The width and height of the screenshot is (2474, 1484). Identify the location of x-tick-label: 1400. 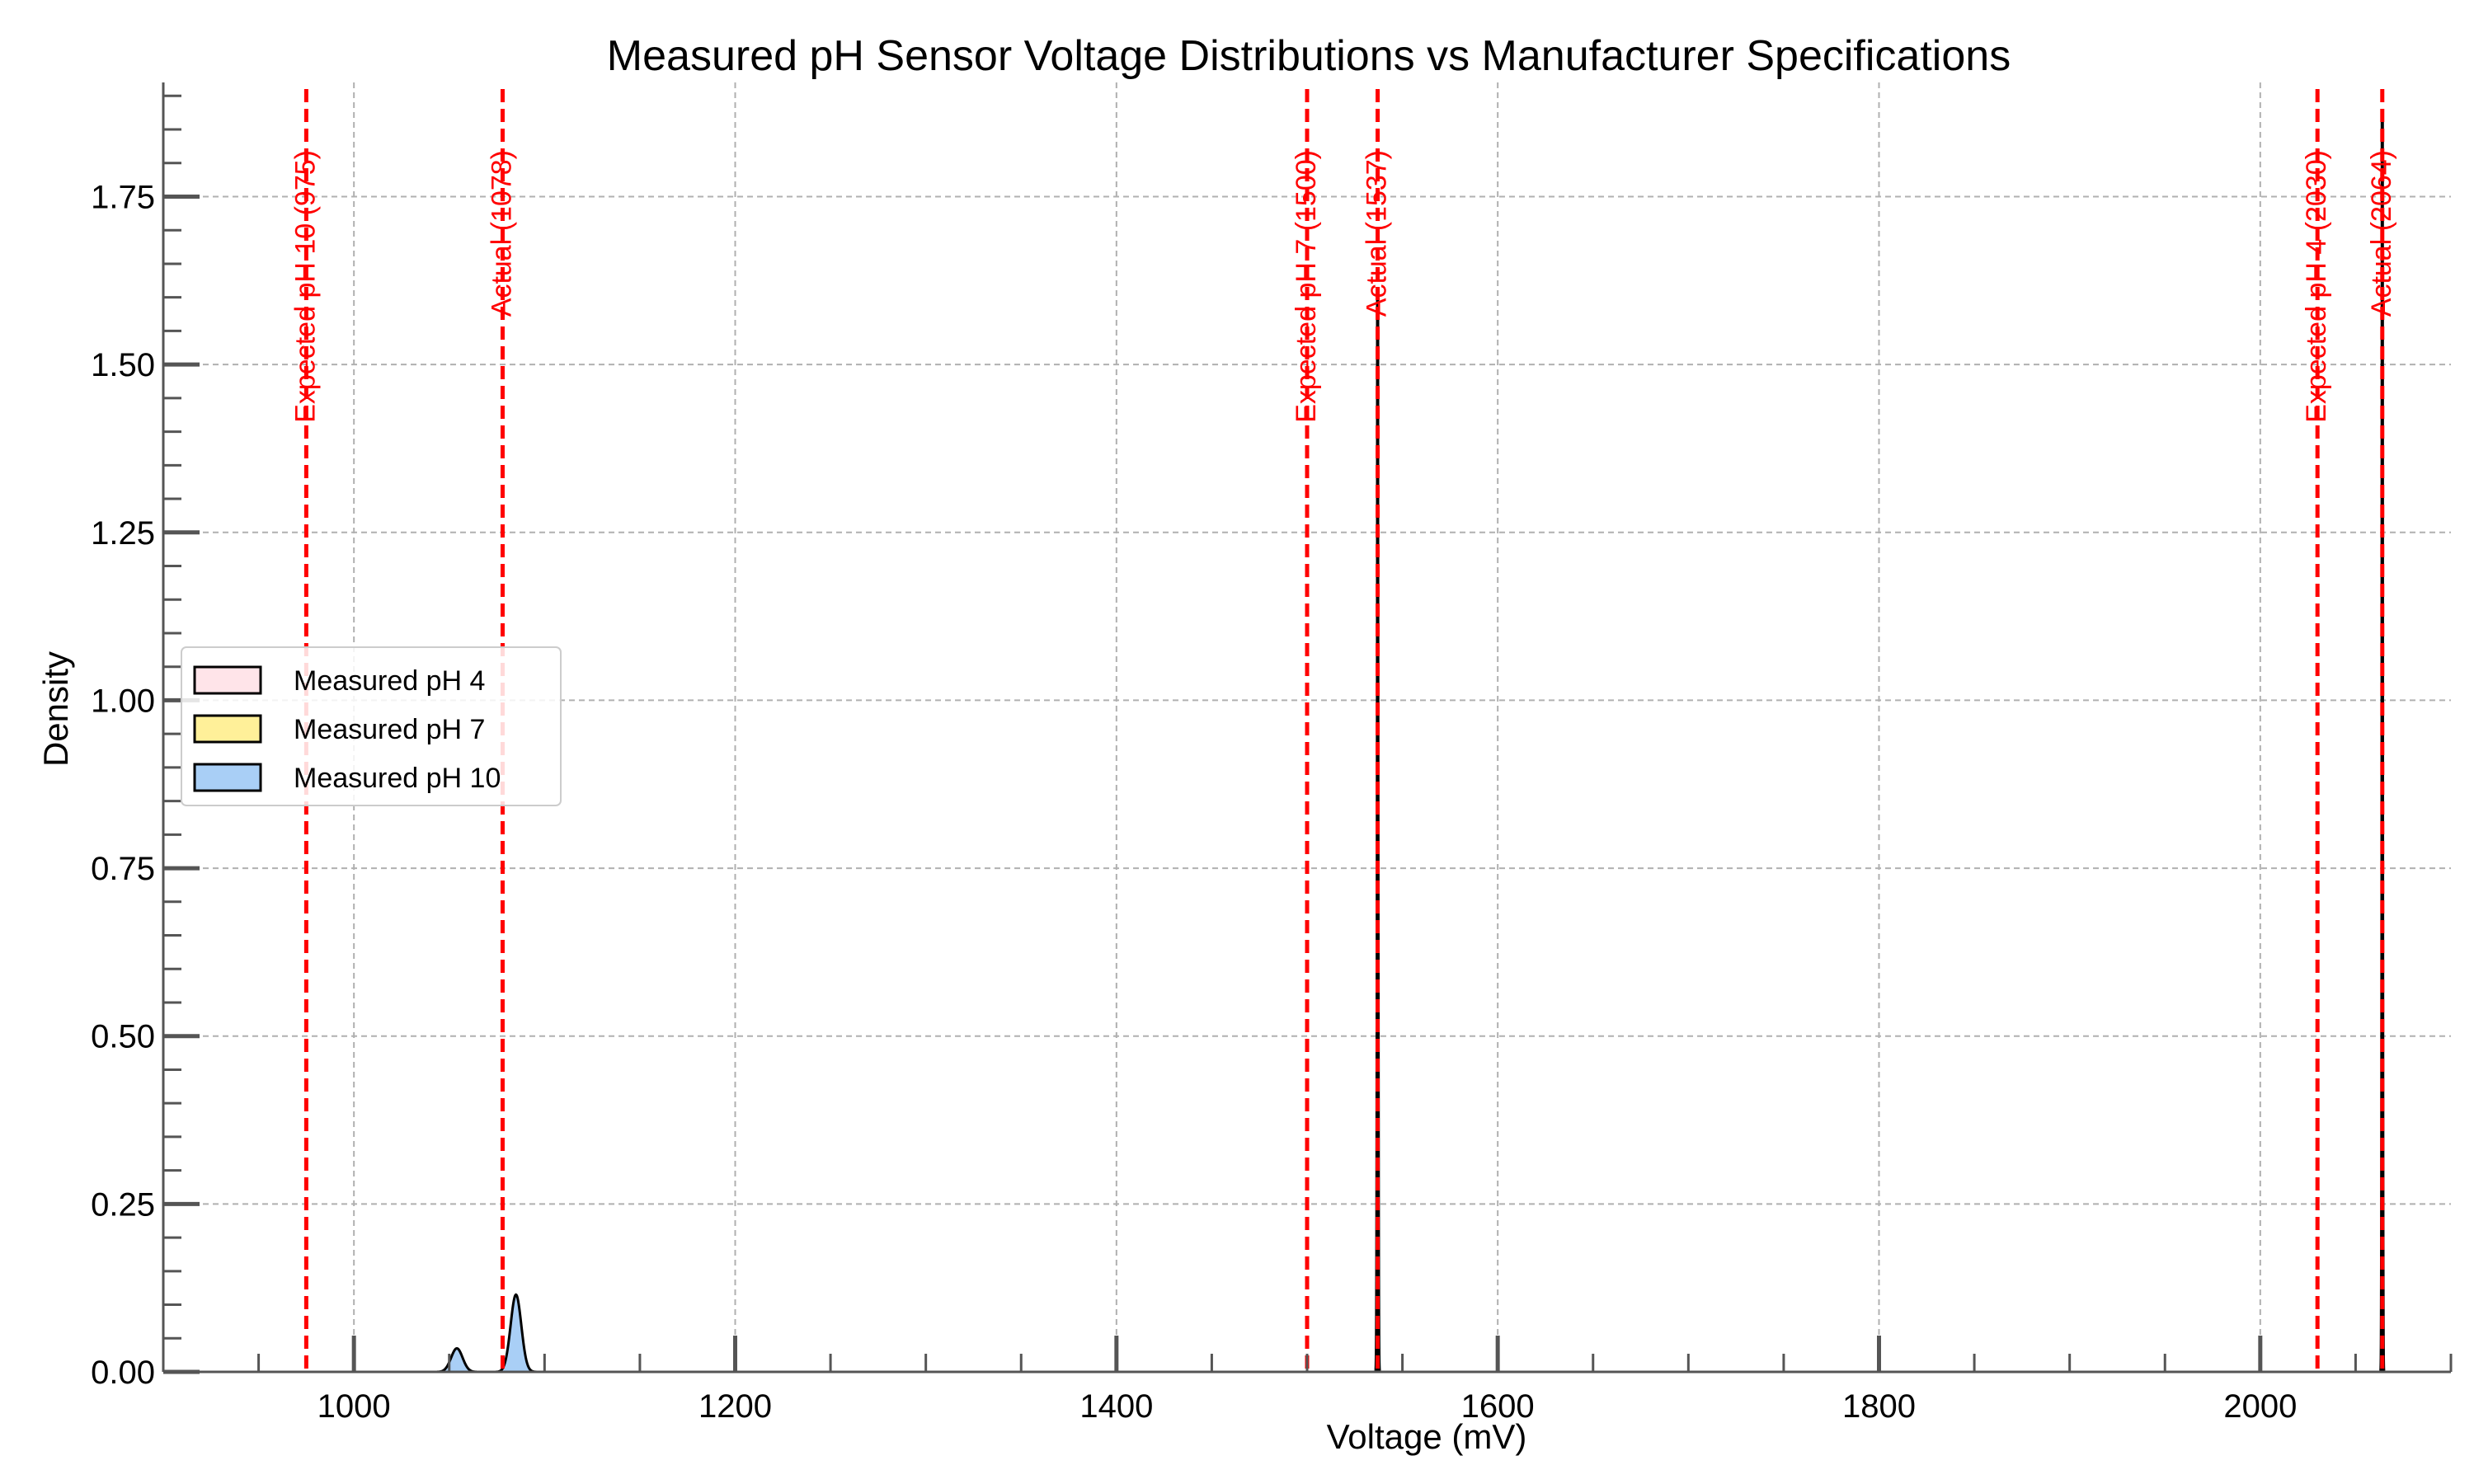
(1116, 1406).